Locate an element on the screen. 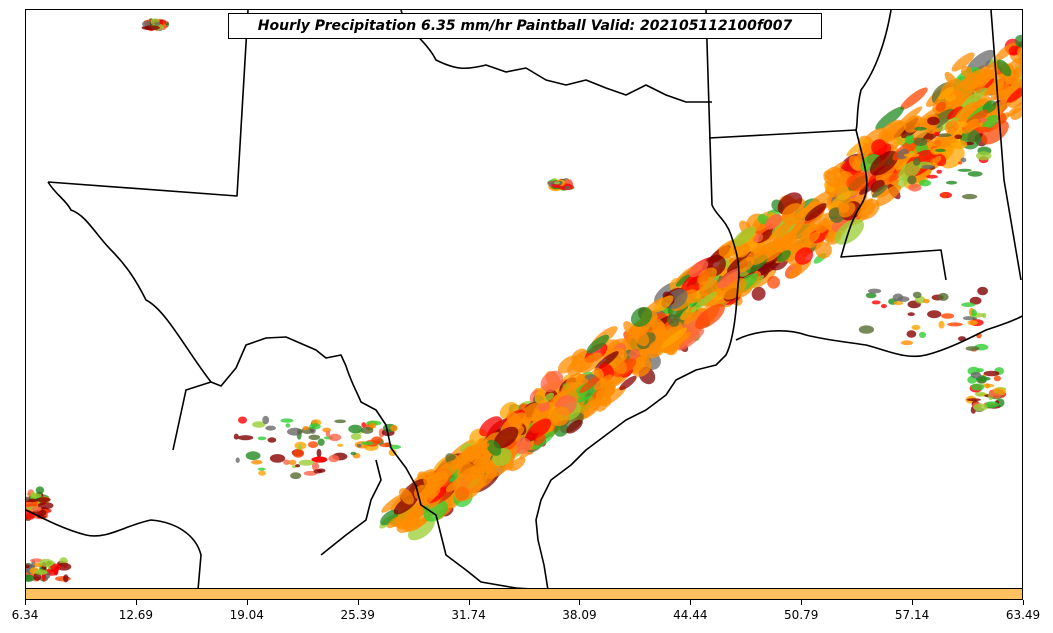  colorbar-tick-label: 63.49 is located at coordinates (1023, 615).